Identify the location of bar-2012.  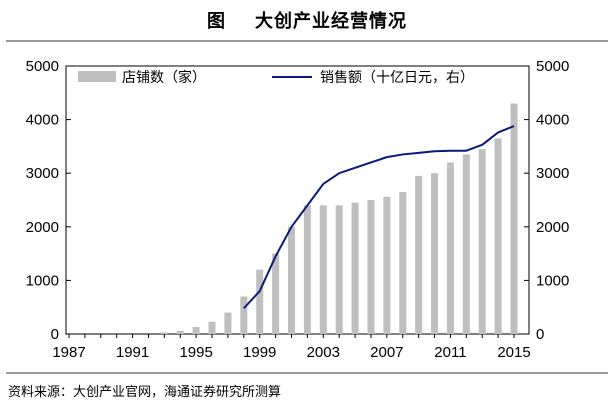
(466, 244).